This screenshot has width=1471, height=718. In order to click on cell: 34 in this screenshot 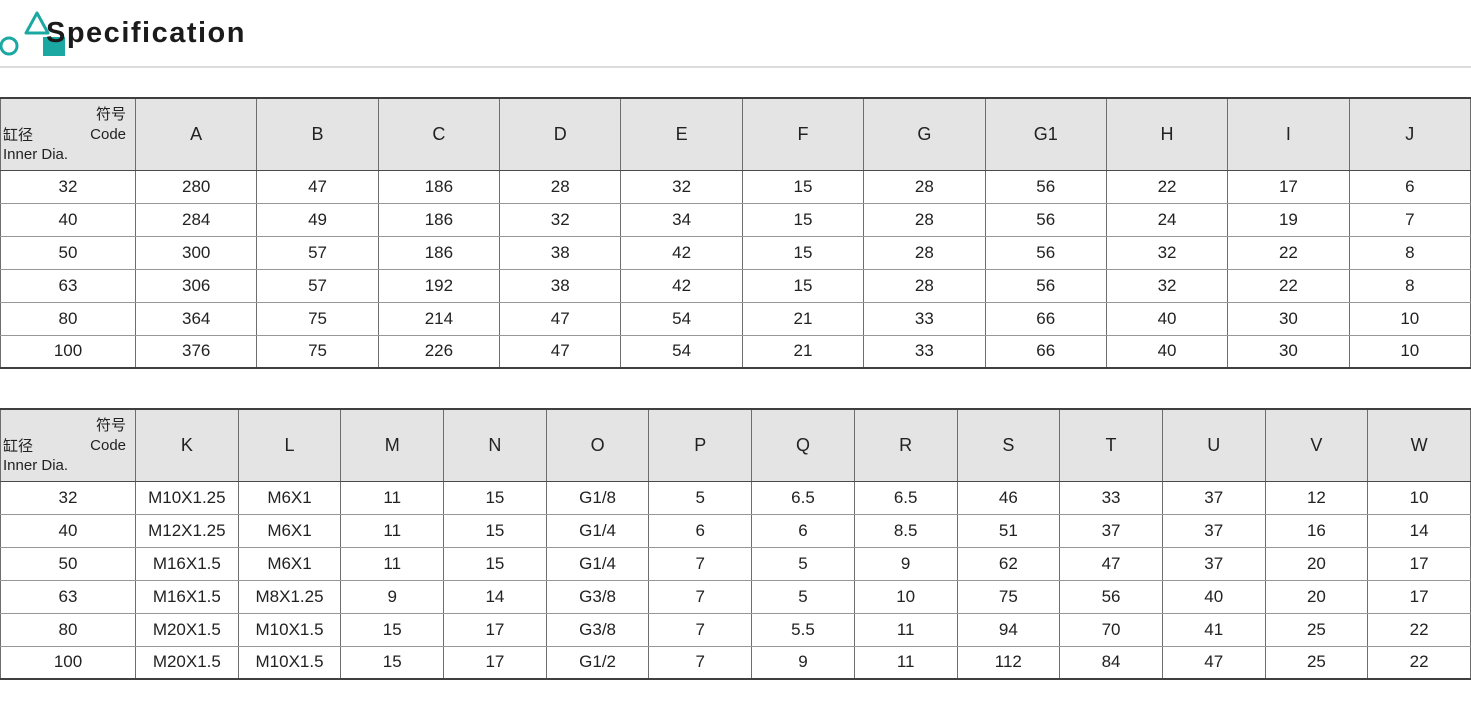, I will do `click(681, 219)`.